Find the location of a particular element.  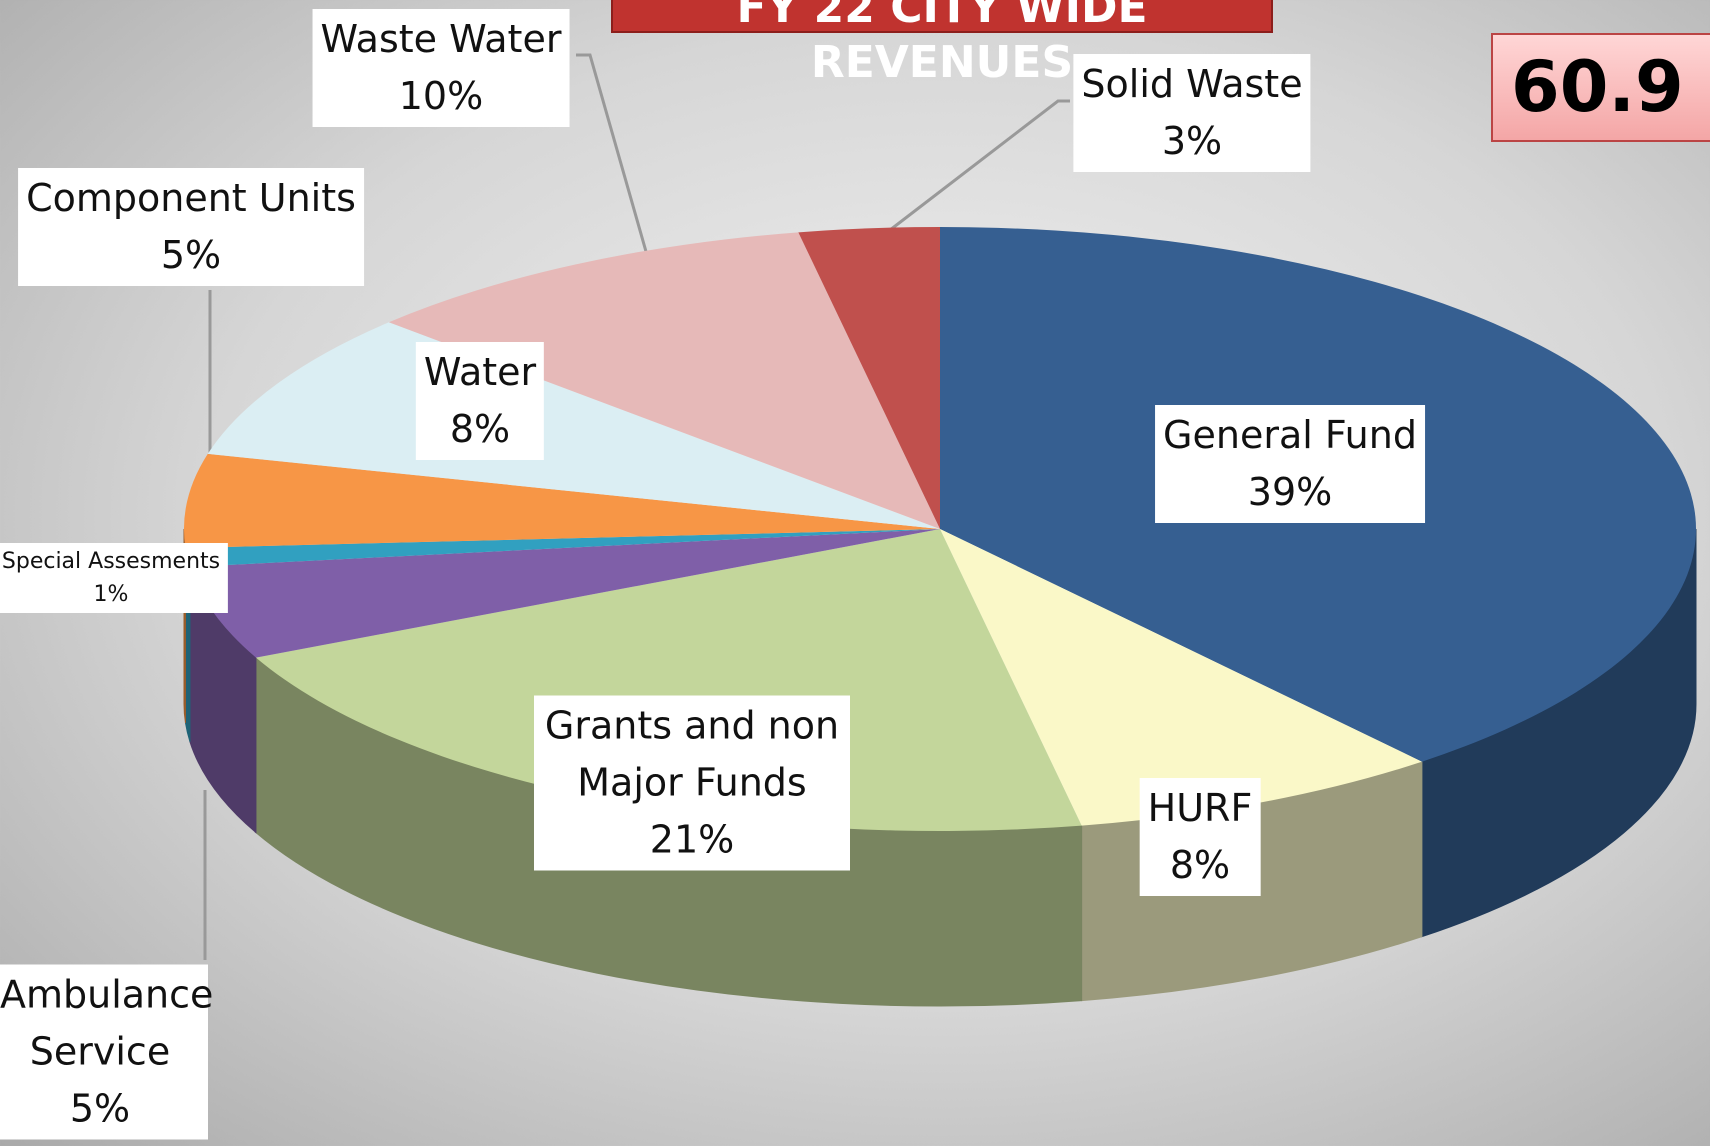

data-label: Grants and non Major Funds 21% is located at coordinates (692, 783).